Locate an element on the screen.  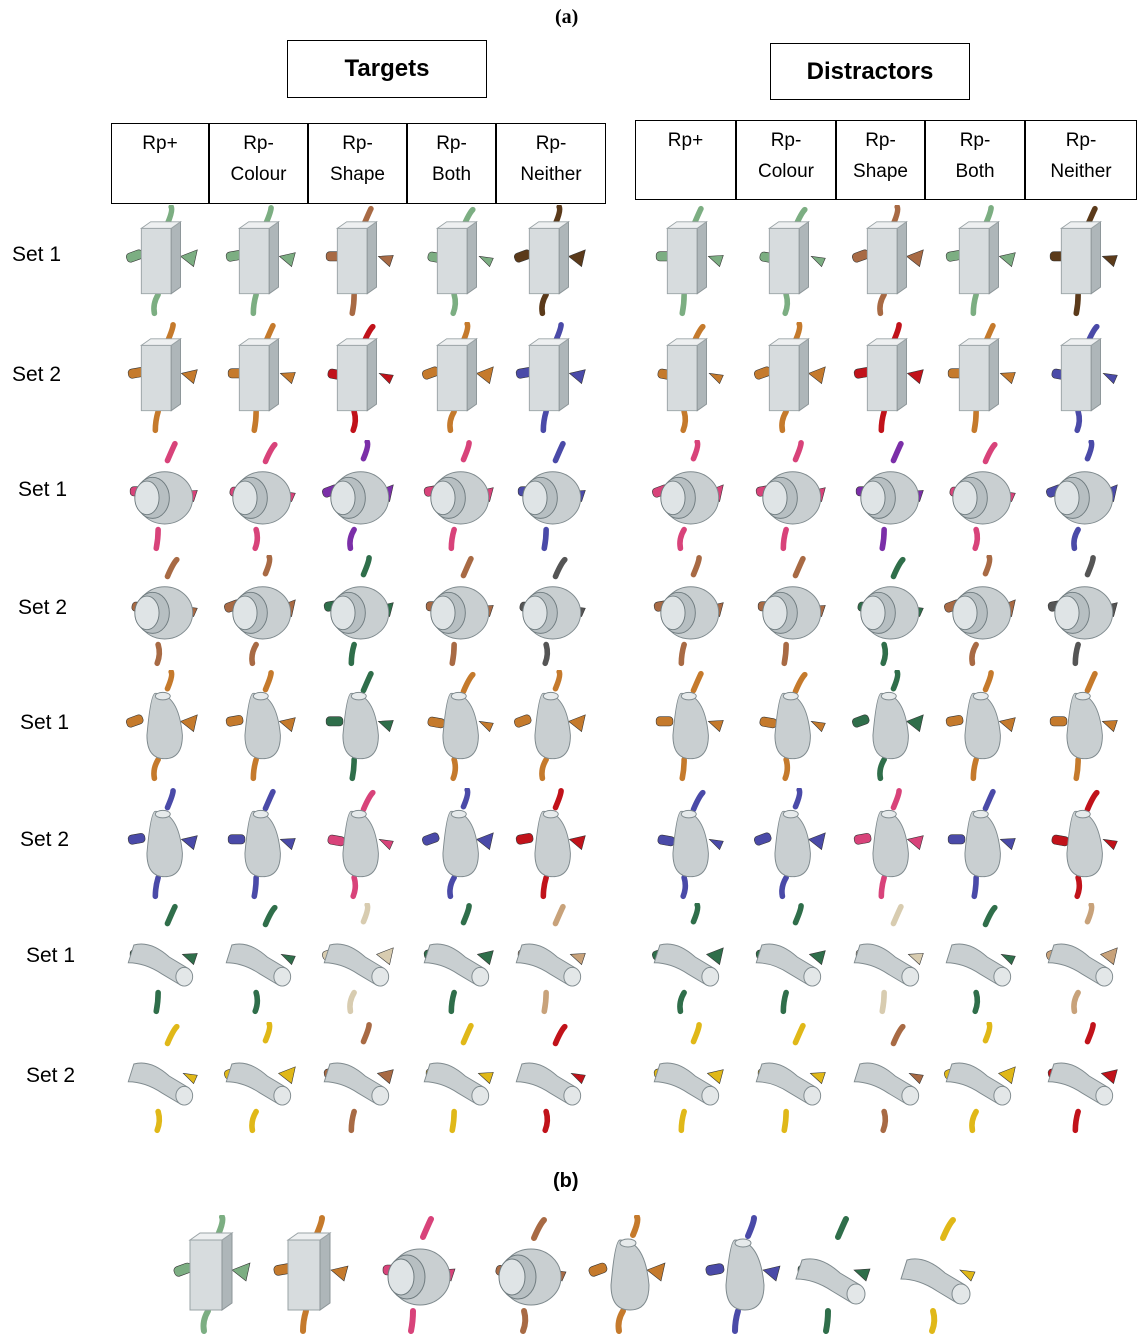
target-stimulus-r2-c2 is located at coordinates (261, 378).